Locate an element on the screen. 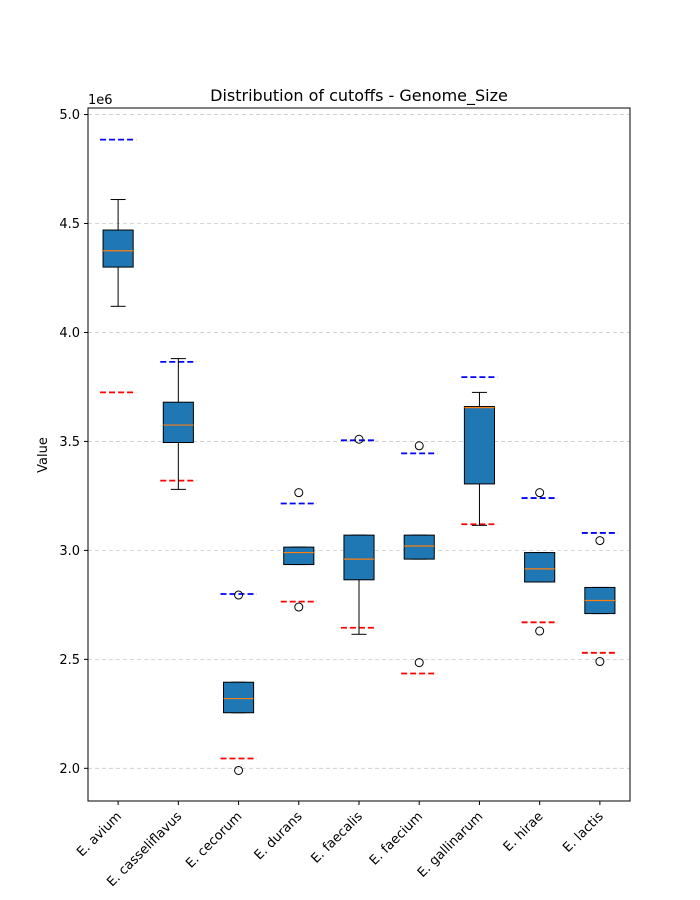 The width and height of the screenshot is (700, 900). y-axis-label: Value is located at coordinates (43, 455).